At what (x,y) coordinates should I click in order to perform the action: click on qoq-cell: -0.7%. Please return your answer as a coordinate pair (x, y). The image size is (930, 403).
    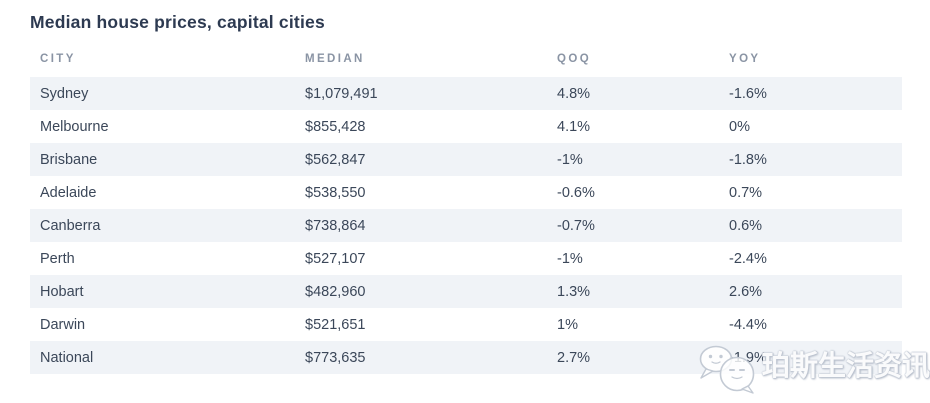
    Looking at the image, I should click on (633, 225).